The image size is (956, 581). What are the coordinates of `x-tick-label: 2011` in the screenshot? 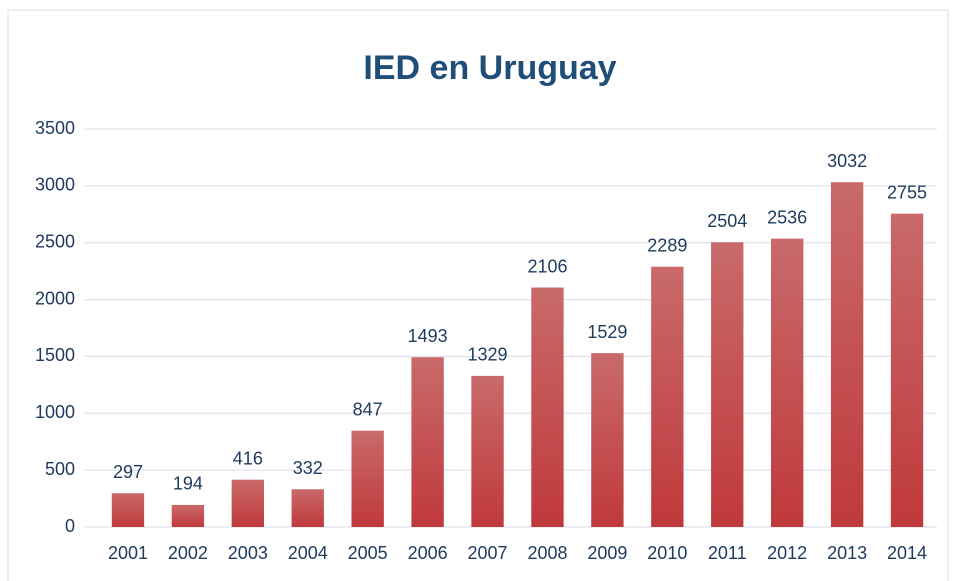 It's located at (727, 553).